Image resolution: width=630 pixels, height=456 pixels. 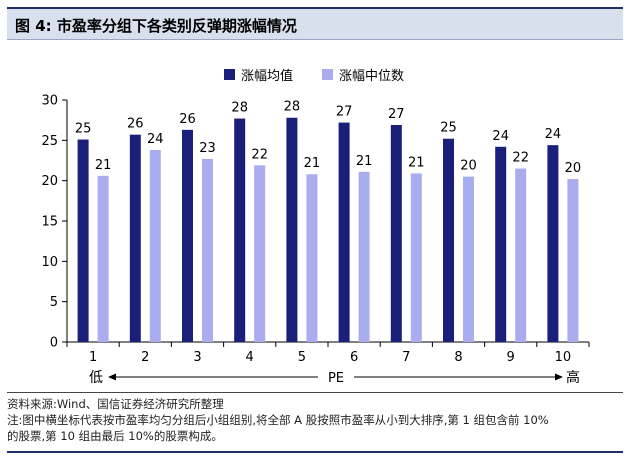 I want to click on note-line-2: 的股票,第 10 组由最后 10%的股票构成。, so click(x=115, y=436).